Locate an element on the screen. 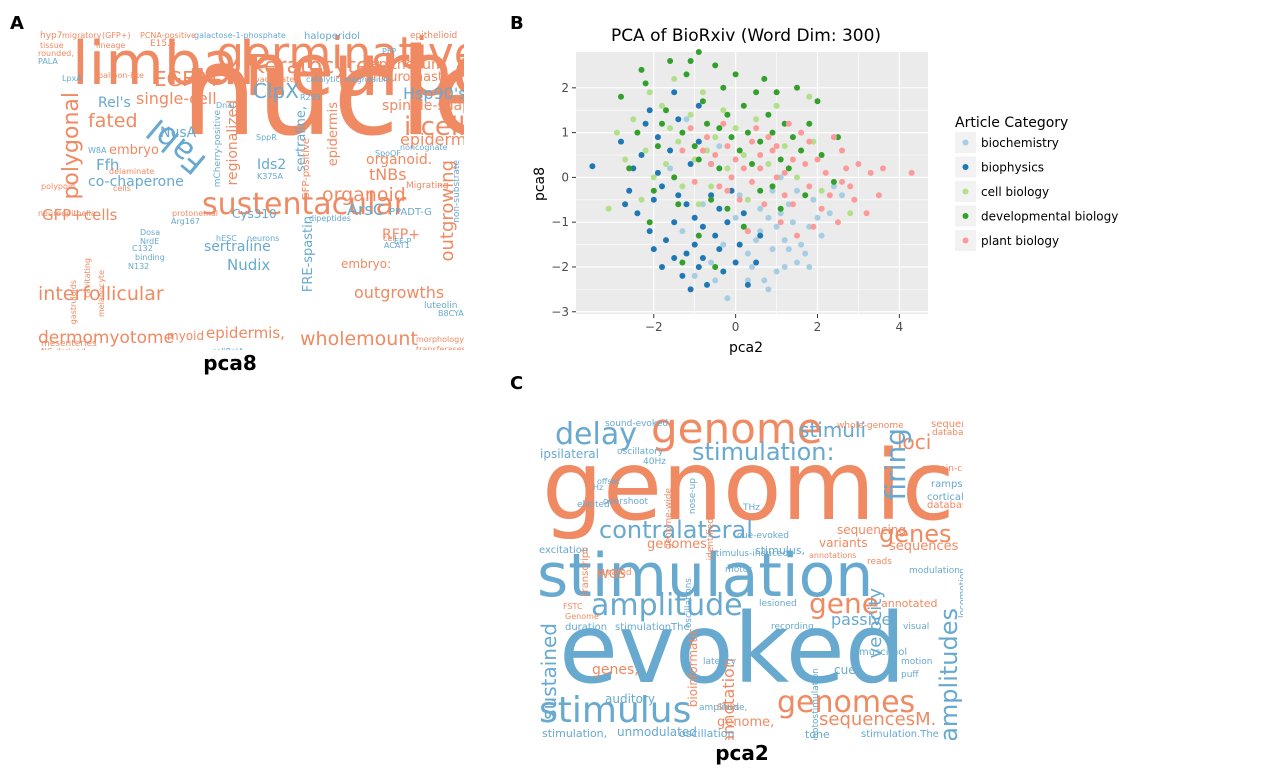 This screenshot has width=1280, height=768. pca8-word: luteolin is located at coordinates (441, 306).